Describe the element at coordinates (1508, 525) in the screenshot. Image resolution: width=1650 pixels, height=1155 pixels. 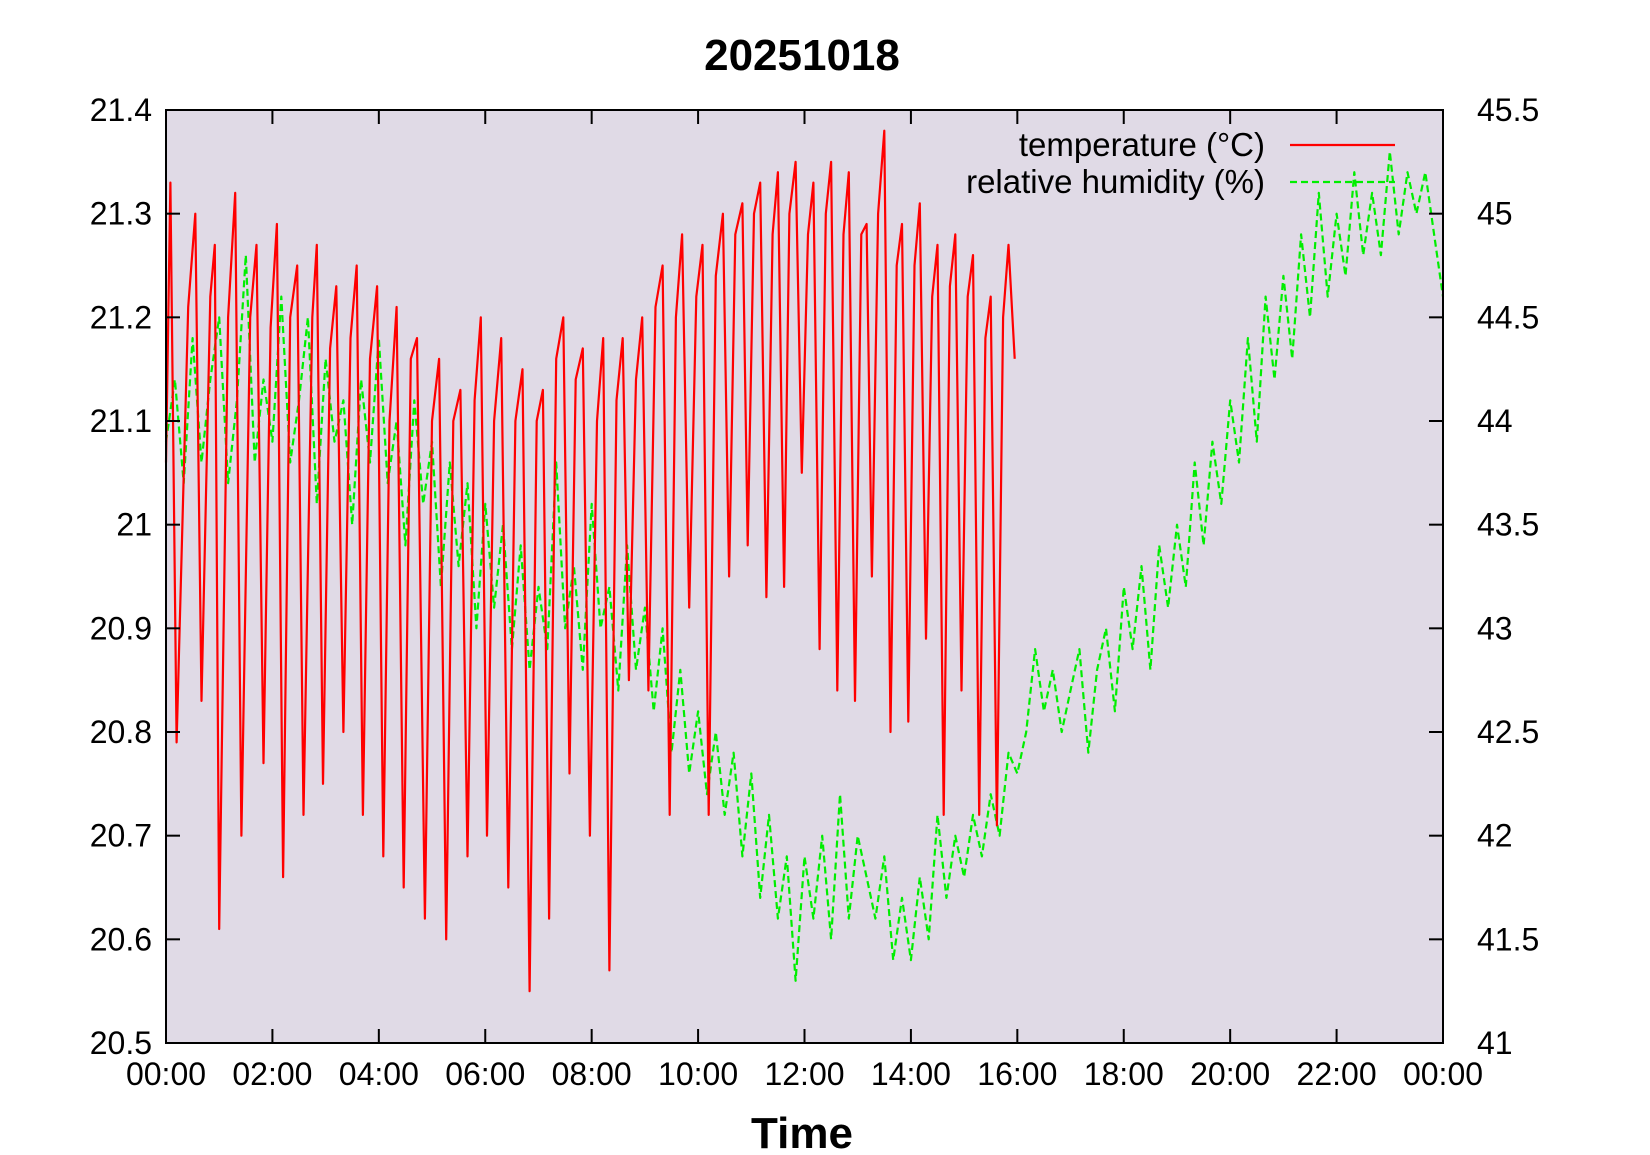
I see `y2-tick-label: 43.5` at that location.